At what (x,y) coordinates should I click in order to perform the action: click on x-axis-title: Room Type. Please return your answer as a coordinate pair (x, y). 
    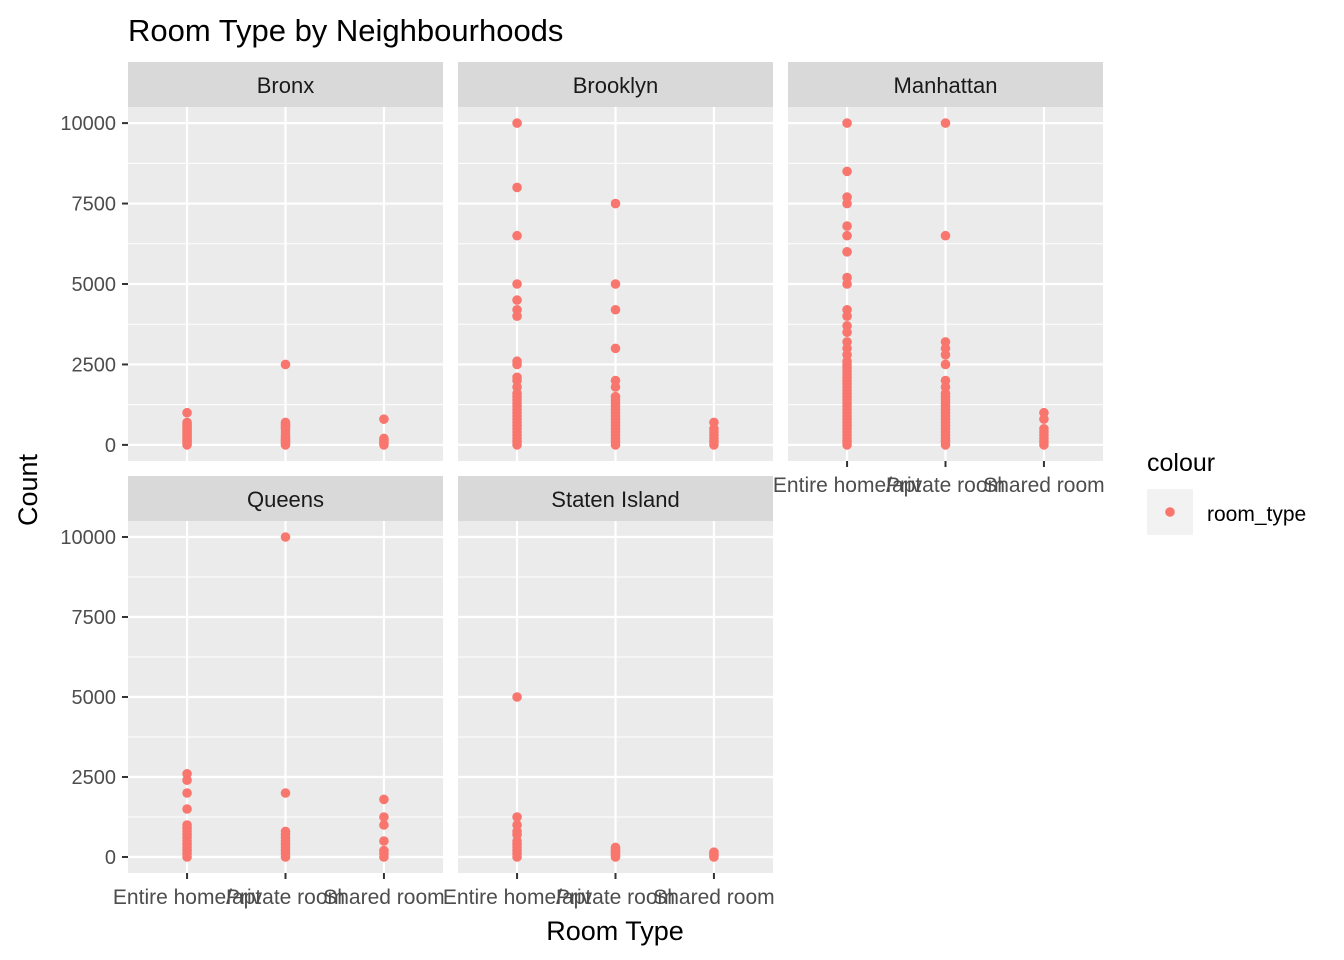
    Looking at the image, I should click on (615, 931).